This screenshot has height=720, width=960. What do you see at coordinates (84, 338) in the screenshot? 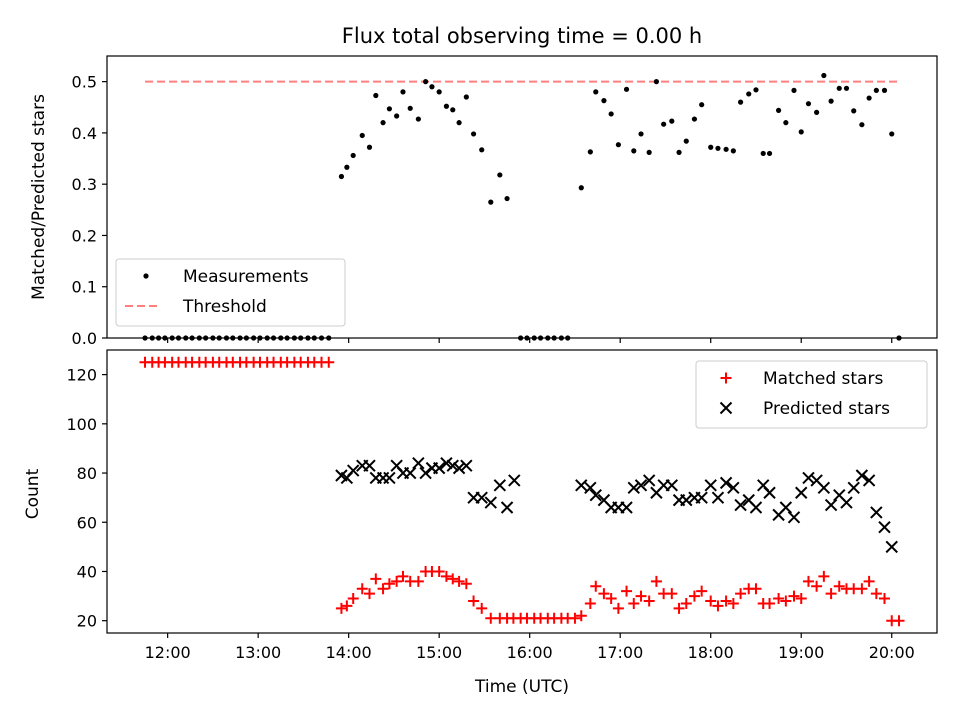
I see `y-tick-label: 0.0` at bounding box center [84, 338].